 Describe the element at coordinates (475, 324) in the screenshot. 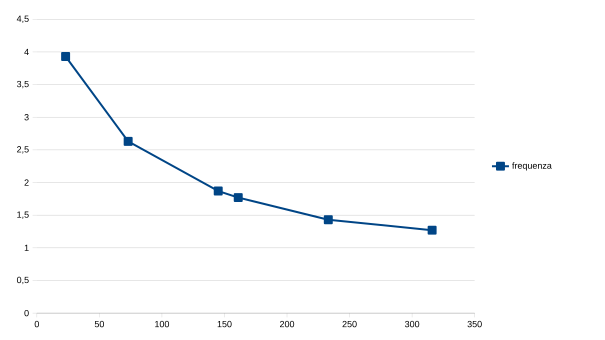

I see `x-tick-label: 350` at that location.